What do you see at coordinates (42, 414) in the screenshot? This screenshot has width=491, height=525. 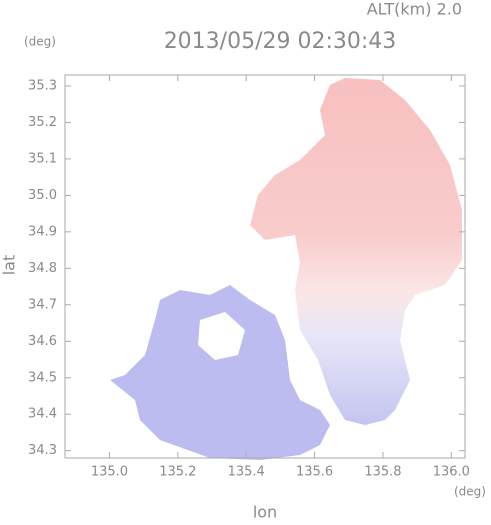 I see `y-tick-label: 34.4` at bounding box center [42, 414].